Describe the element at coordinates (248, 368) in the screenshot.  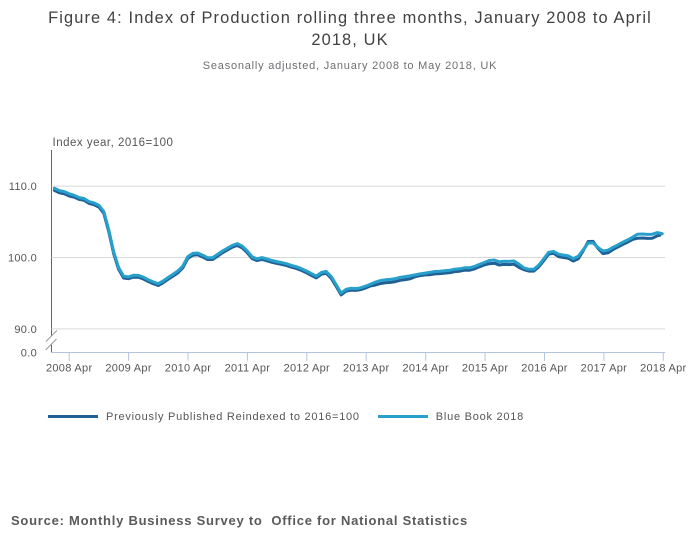
I see `svg-text: 2011 Apr` at that location.